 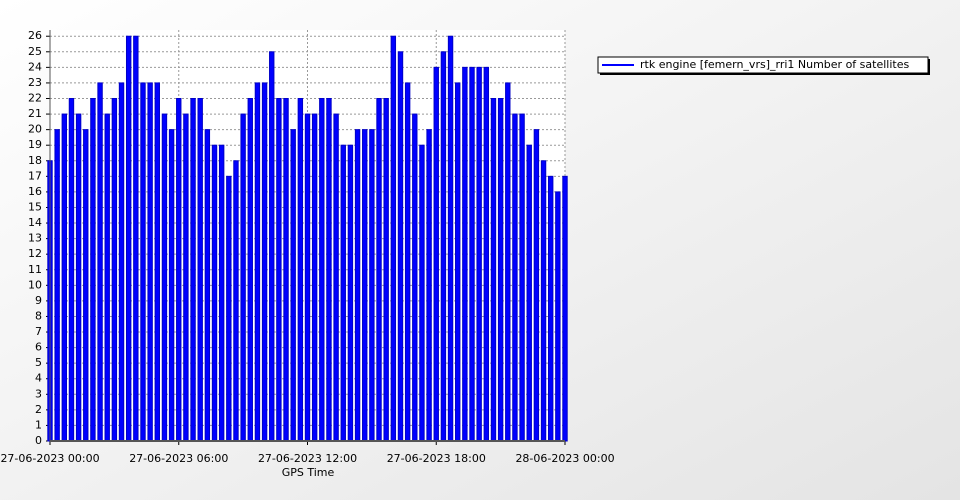 I want to click on y-tick-label: 8, so click(x=38, y=315).